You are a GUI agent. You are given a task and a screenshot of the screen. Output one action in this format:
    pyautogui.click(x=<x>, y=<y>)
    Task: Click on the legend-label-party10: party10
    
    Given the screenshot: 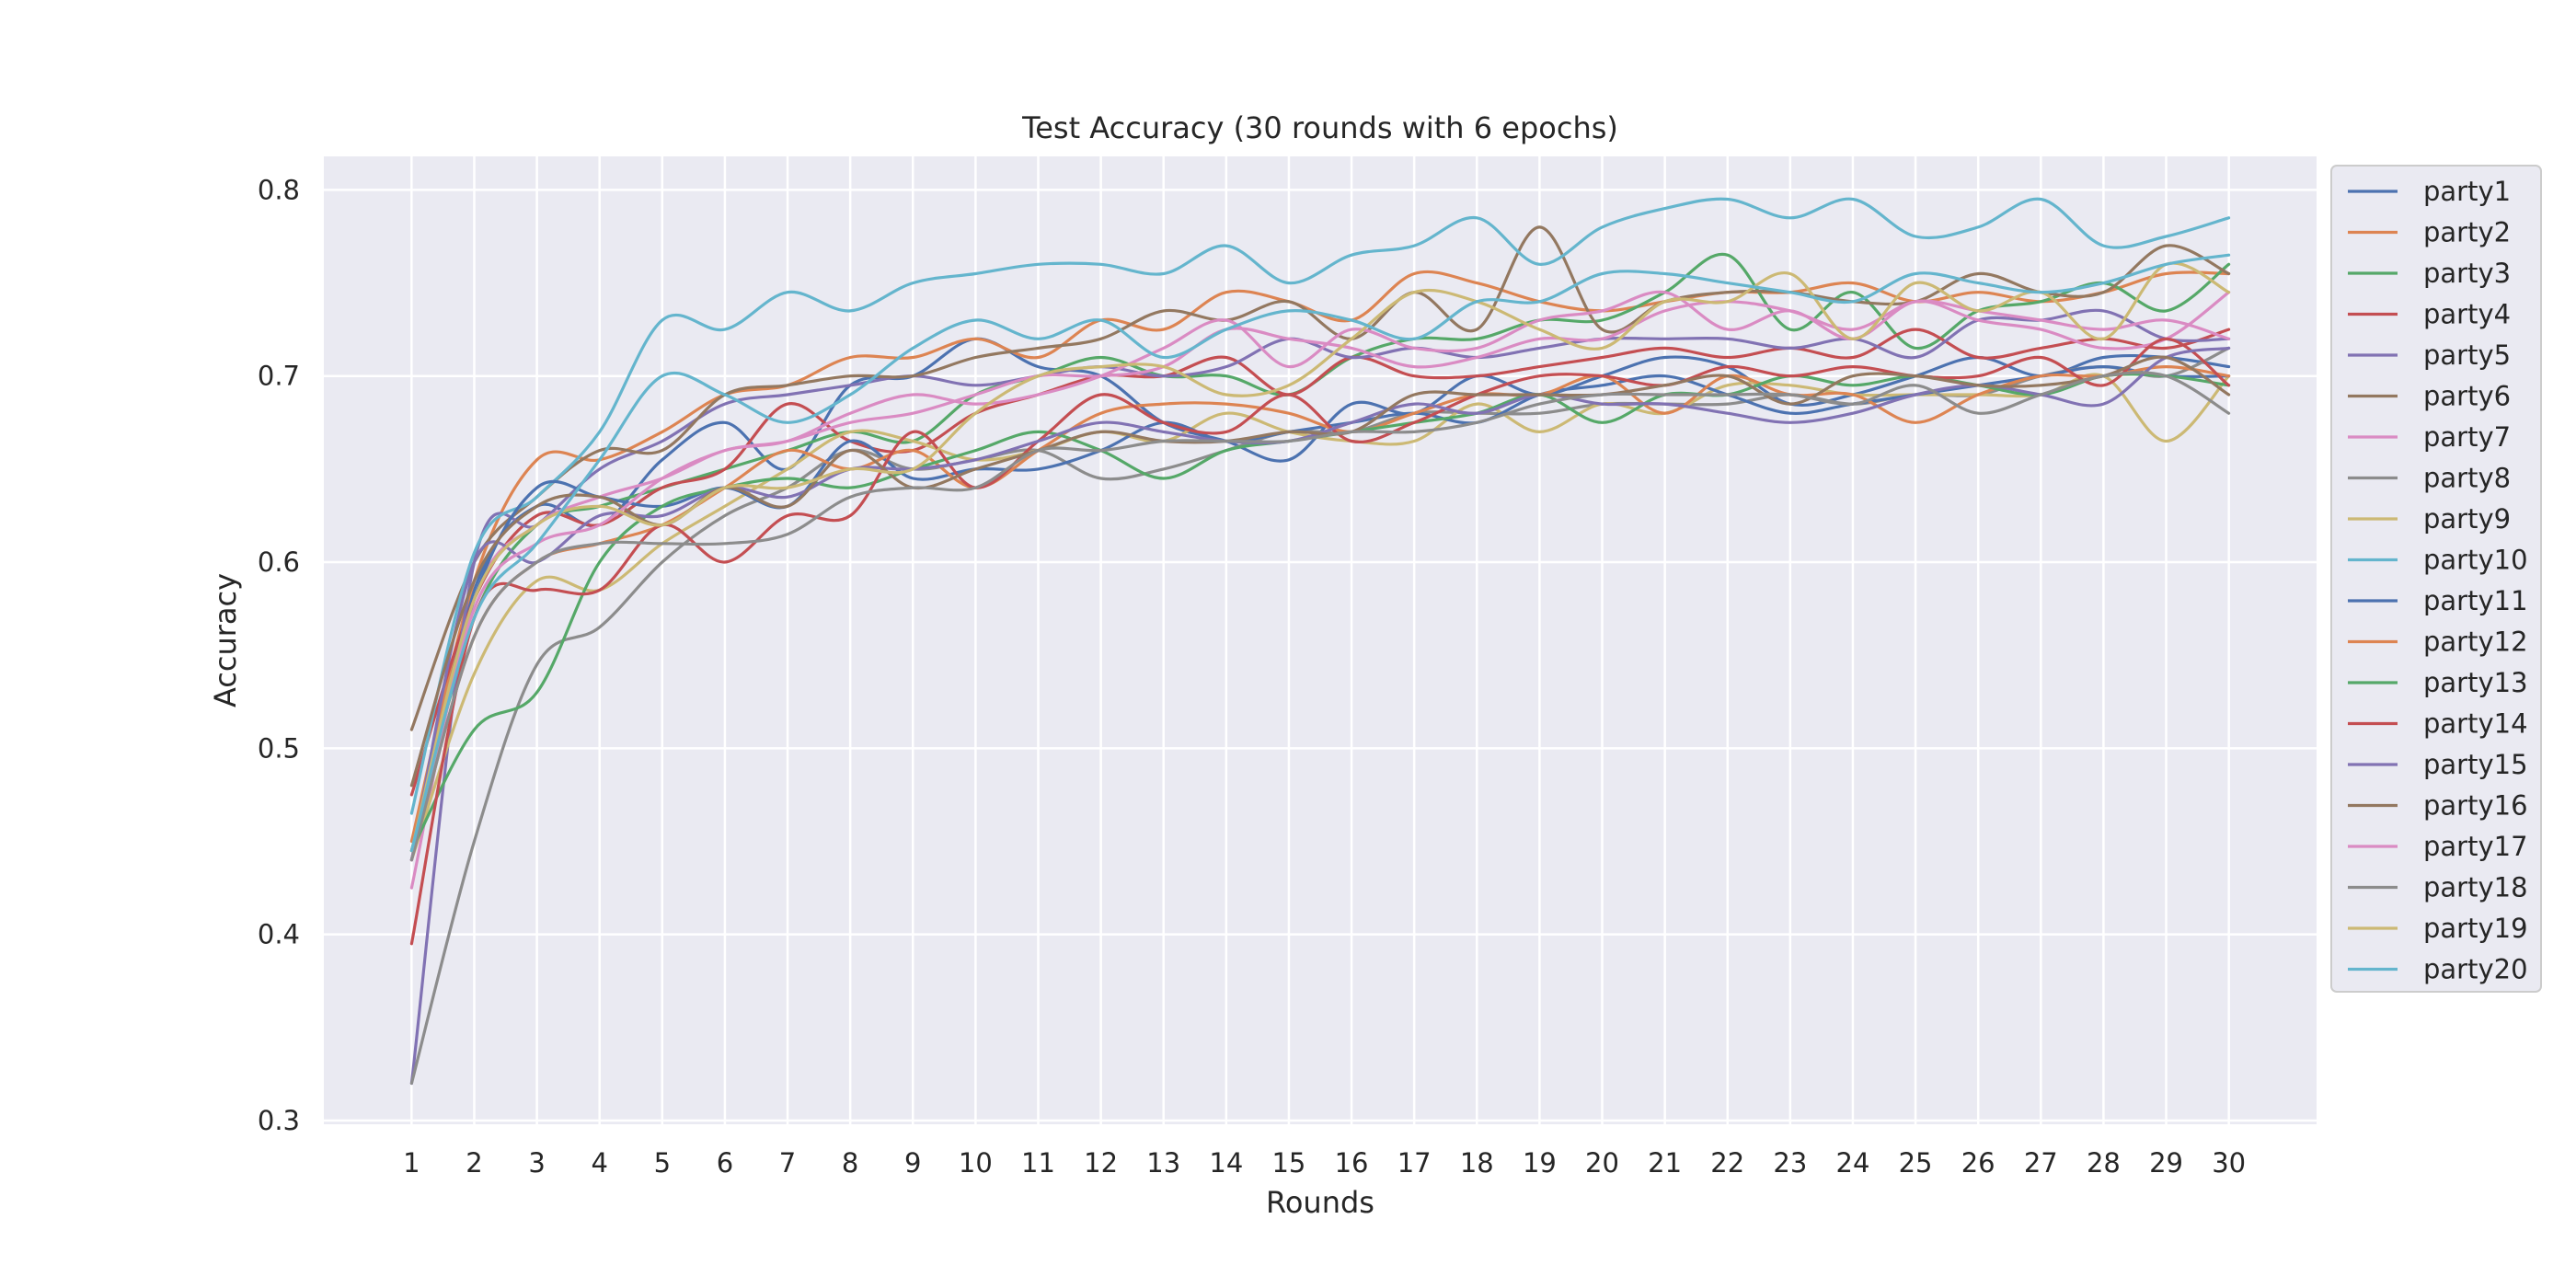 What is the action you would take?
    pyautogui.click(x=2475, y=560)
    